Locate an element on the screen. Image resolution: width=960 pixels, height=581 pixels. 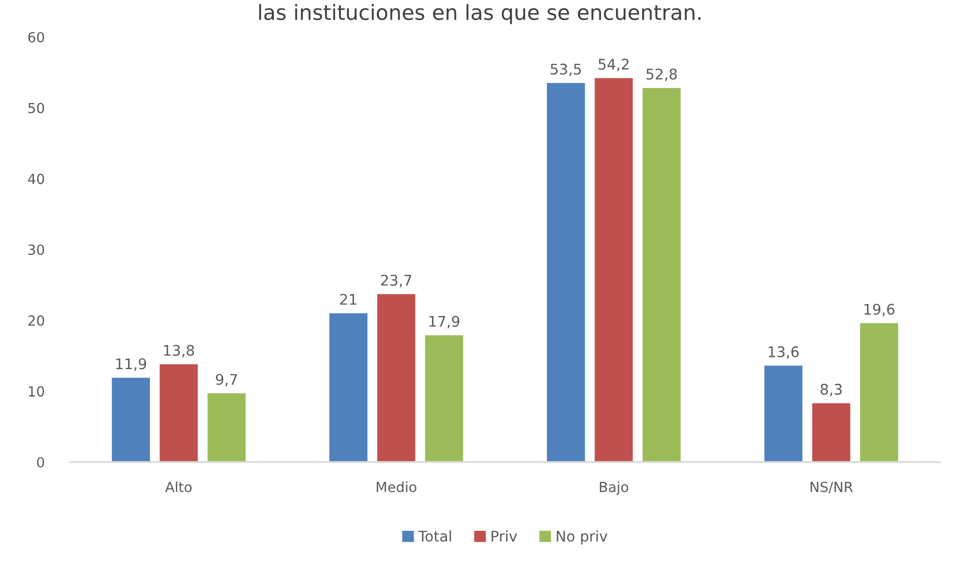
x-tick-label: Bajo is located at coordinates (614, 488).